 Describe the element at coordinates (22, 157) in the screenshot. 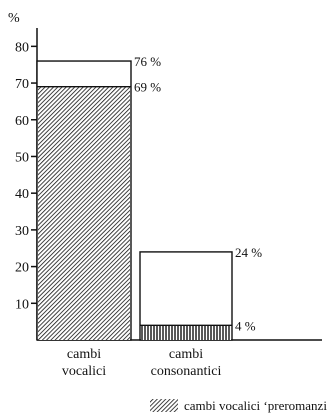

I see `y-tick-label: 50` at that location.